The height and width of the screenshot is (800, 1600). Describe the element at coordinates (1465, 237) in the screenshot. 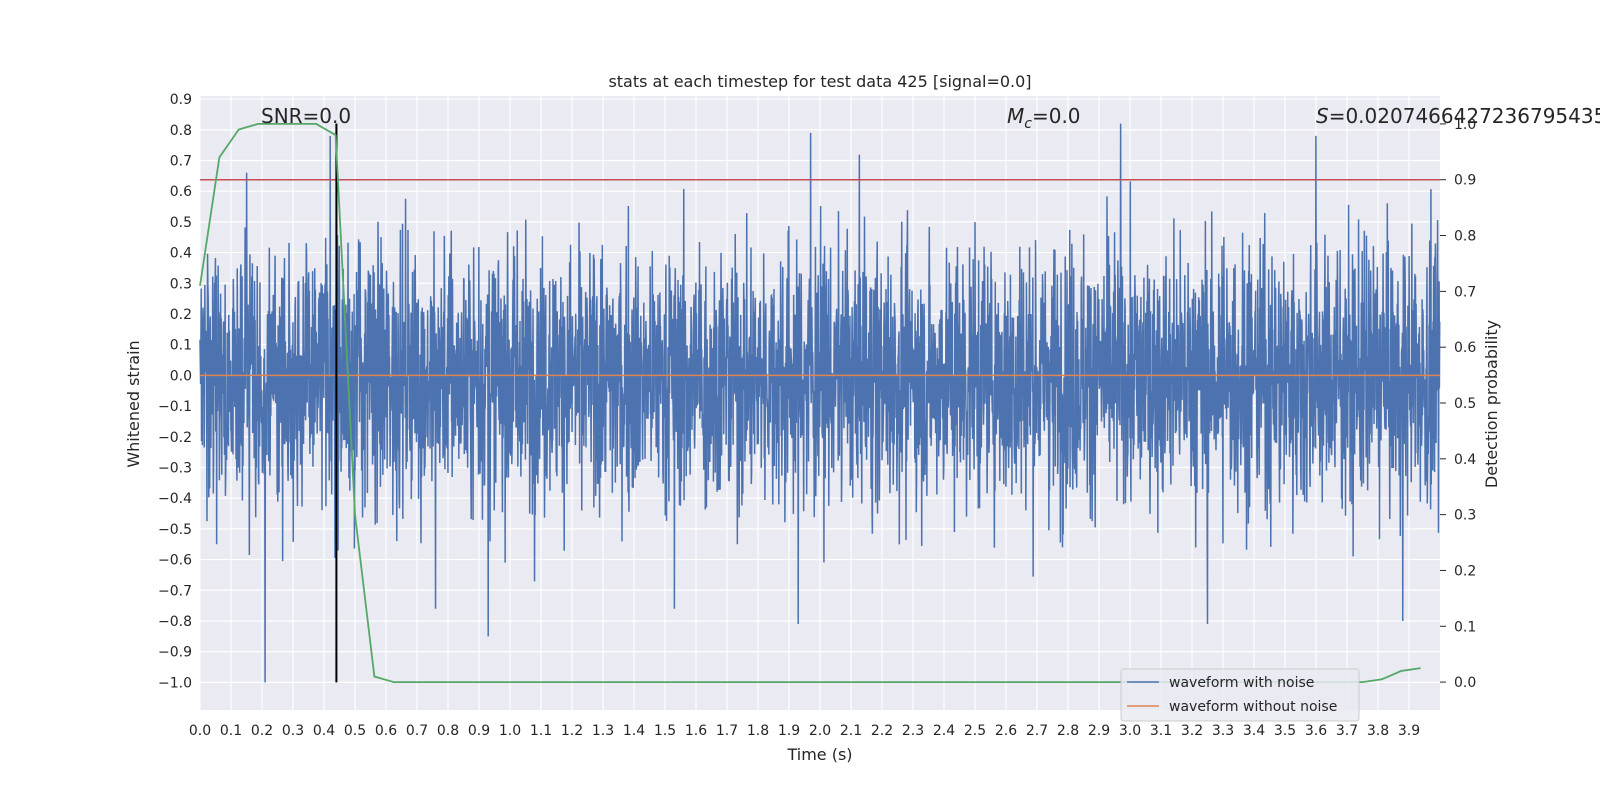

I see `y2-tick-label: 0.8` at that location.